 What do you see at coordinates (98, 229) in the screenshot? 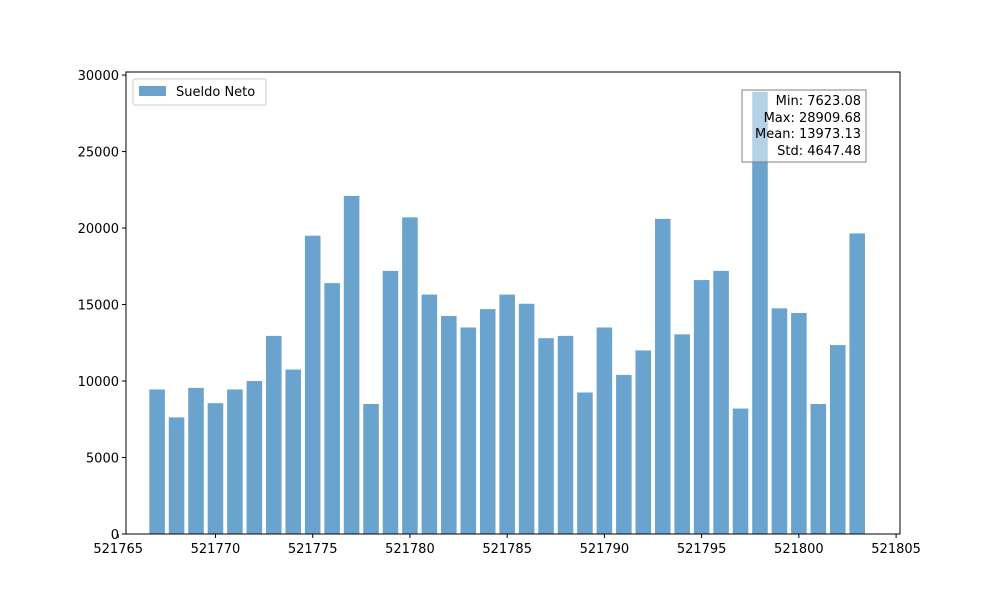
I see `y-tick-label: 20000` at bounding box center [98, 229].